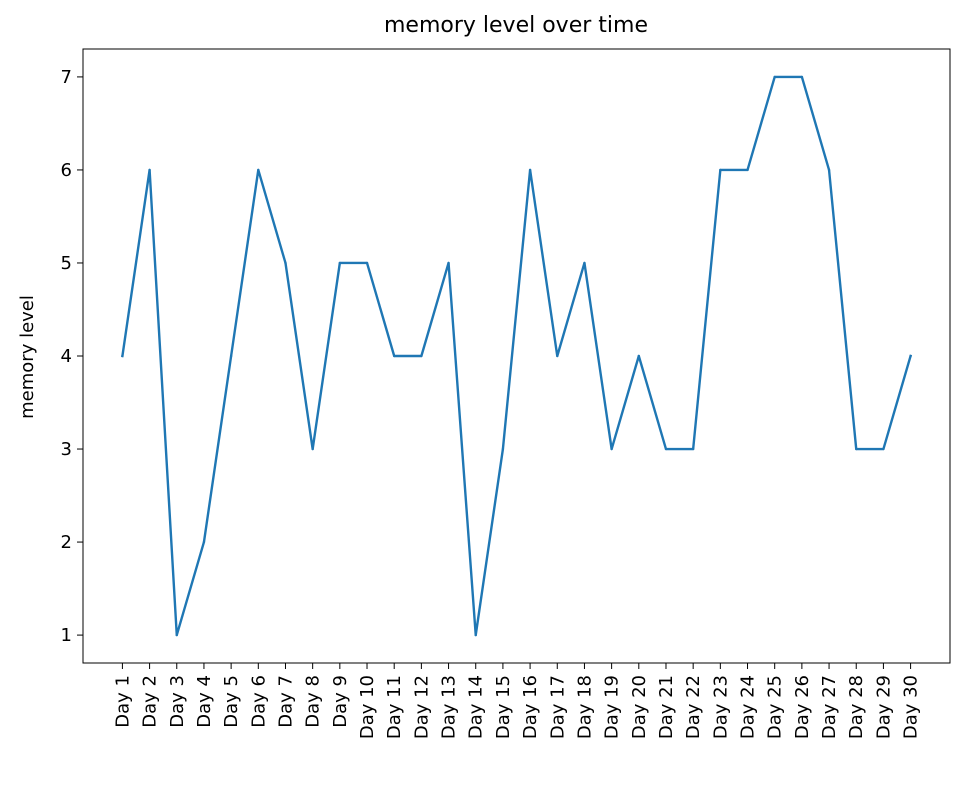 Image resolution: width=976 pixels, height=789 pixels. Describe the element at coordinates (27, 357) in the screenshot. I see `y-axis-title: memory level` at that location.